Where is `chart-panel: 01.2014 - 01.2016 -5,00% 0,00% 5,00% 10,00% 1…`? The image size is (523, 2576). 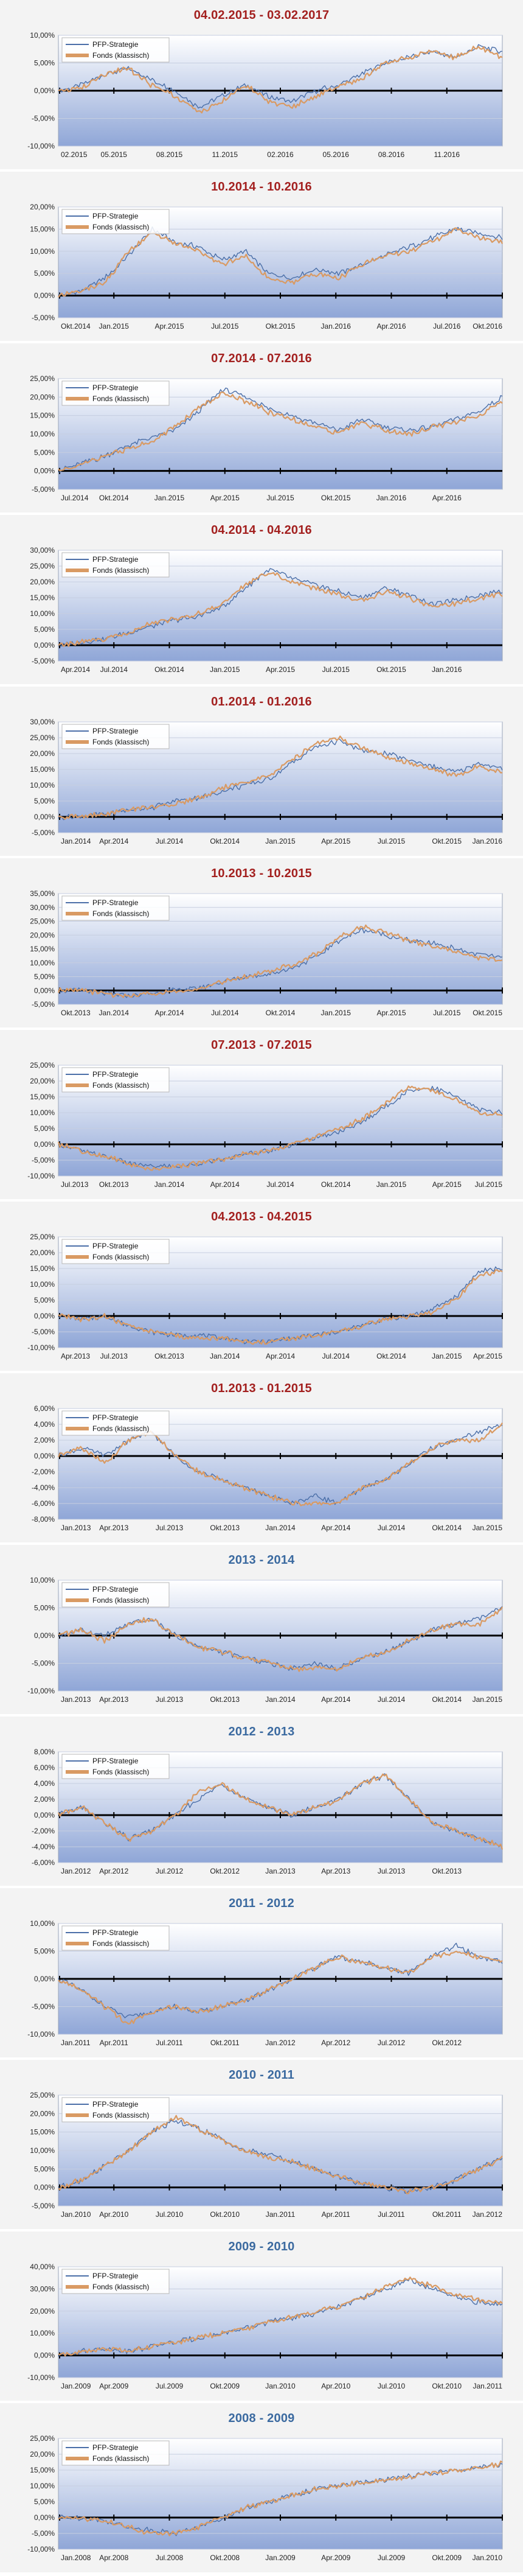
chart-panel: 01.2014 - 01.2016 -5,00% 0,00% 5,00% 10,00% 1… is located at coordinates (261, 771).